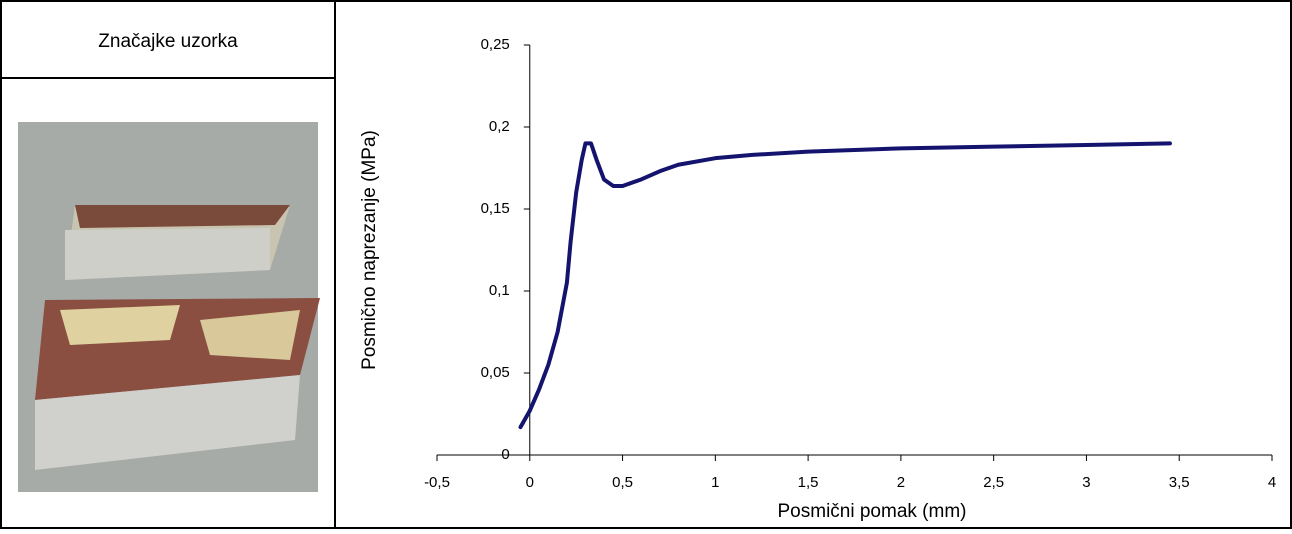  I want to click on x-tick-label: 1,5, so click(808, 482).